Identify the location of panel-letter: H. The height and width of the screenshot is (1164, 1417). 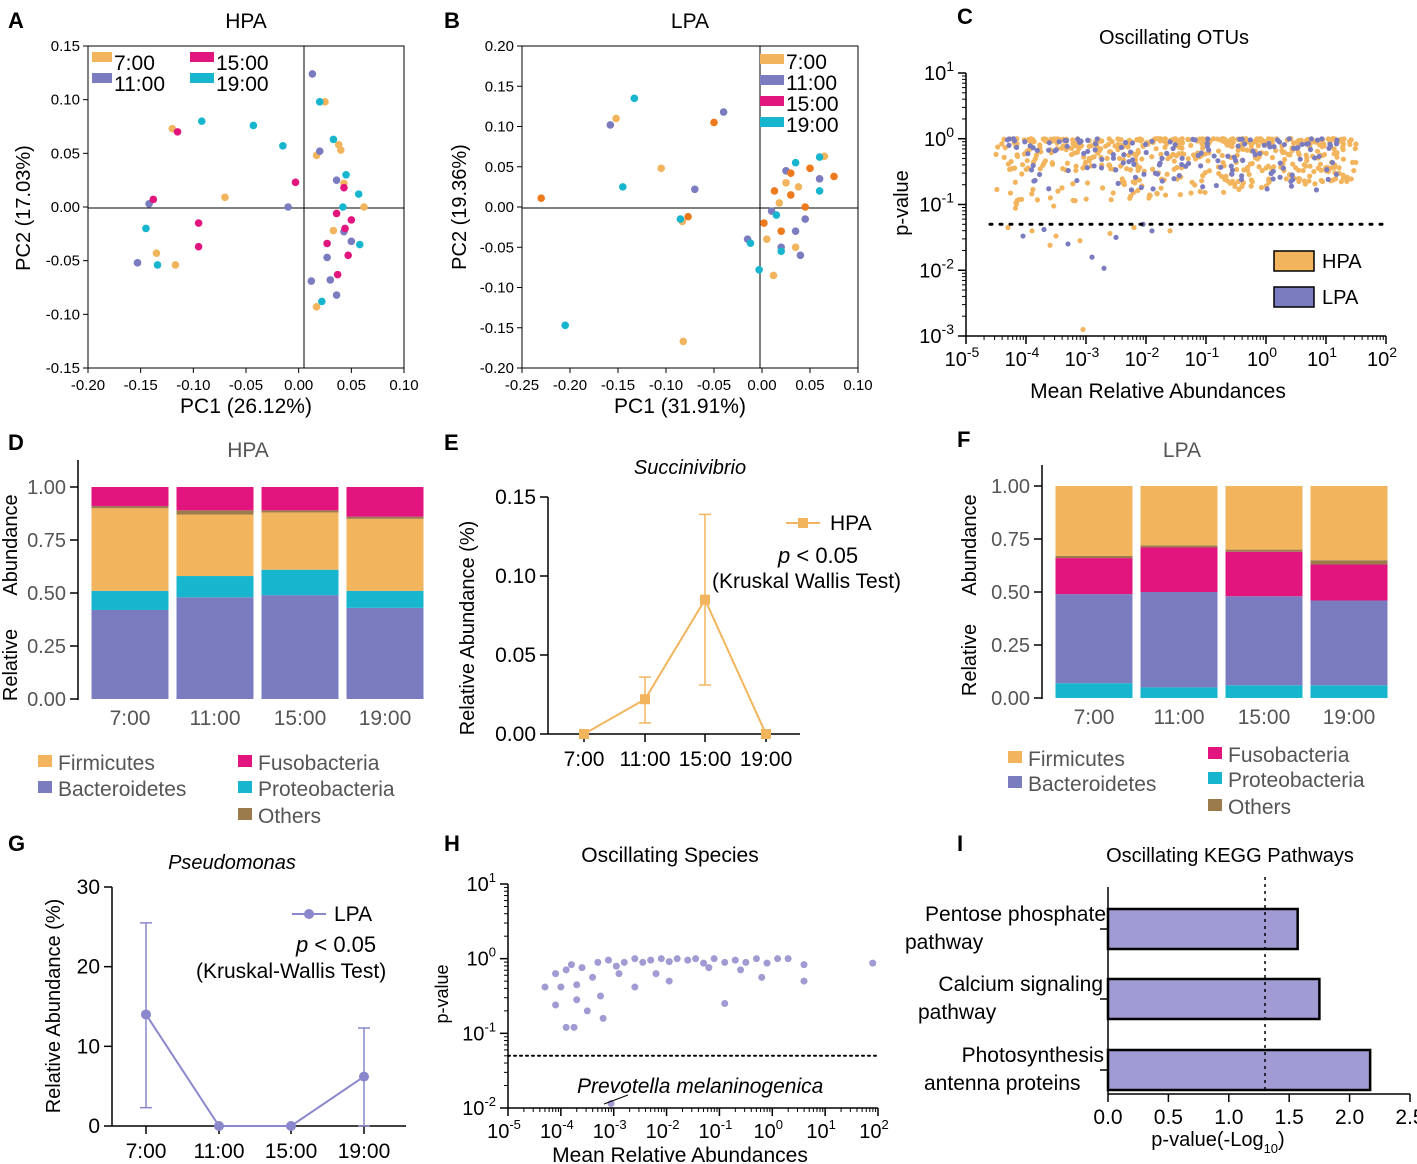
(452, 843).